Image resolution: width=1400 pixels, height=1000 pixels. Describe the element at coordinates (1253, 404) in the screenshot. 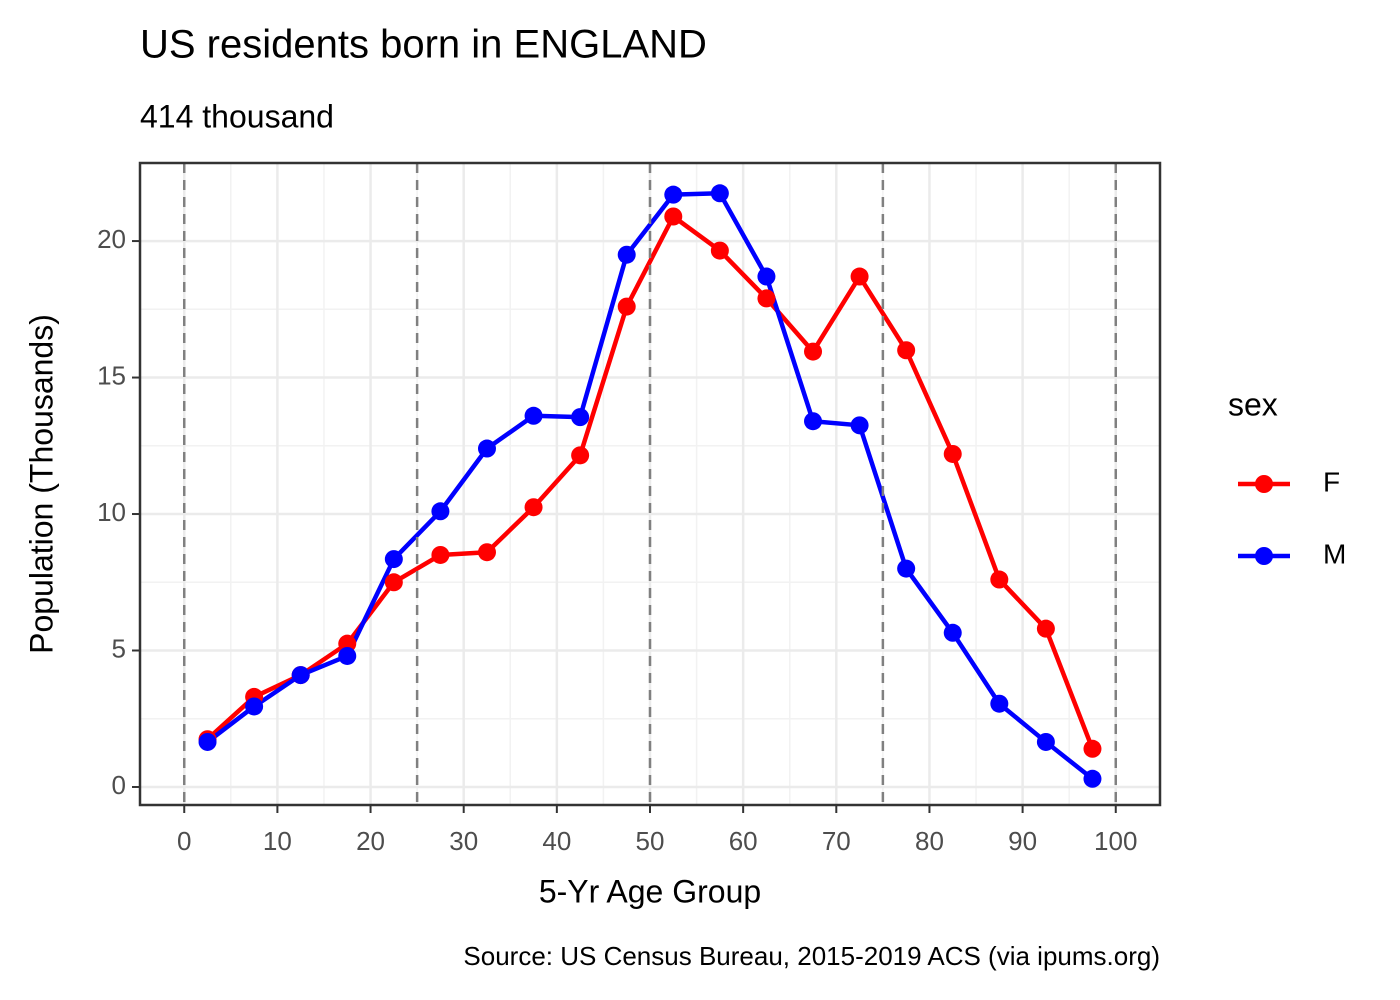

I see `legend-title: sex` at that location.